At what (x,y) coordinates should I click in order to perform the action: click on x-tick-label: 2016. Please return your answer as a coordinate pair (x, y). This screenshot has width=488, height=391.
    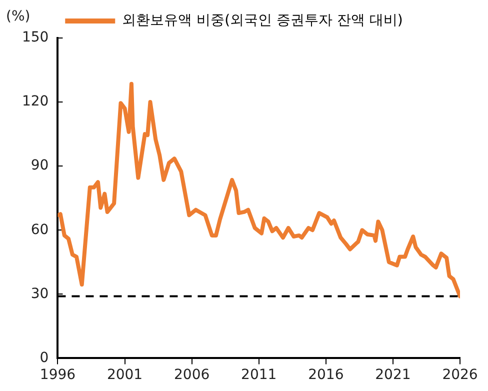
    Looking at the image, I should click on (326, 375).